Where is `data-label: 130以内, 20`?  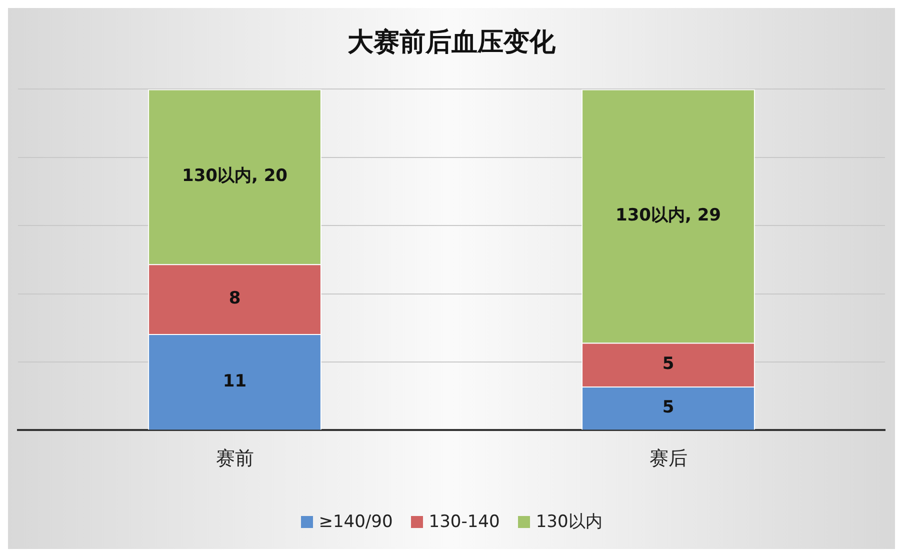 data-label: 130以内, 20 is located at coordinates (235, 176).